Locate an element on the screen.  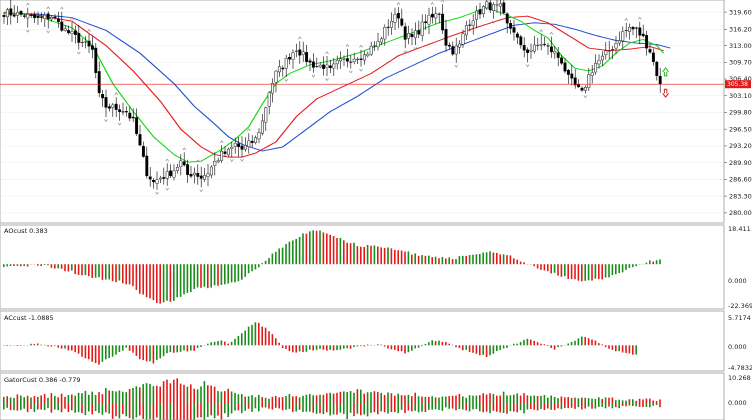
ao-tick-top: 18.411 is located at coordinates (739, 229).